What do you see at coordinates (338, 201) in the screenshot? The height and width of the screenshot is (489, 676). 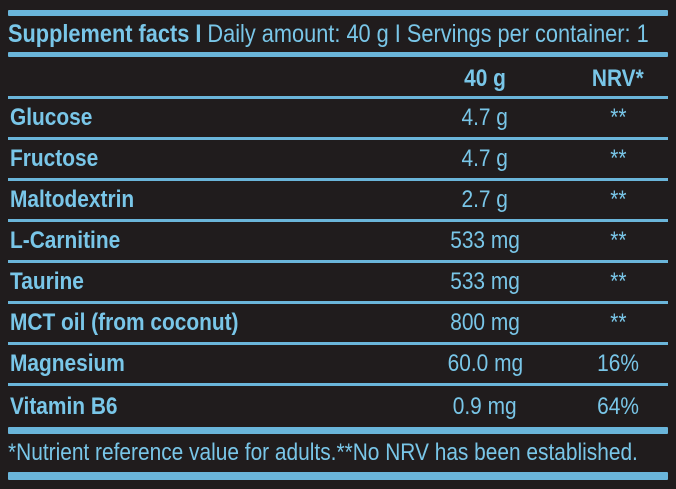 I see `table-row-maltodextrin: Maltodextrin 2.7 g **` at bounding box center [338, 201].